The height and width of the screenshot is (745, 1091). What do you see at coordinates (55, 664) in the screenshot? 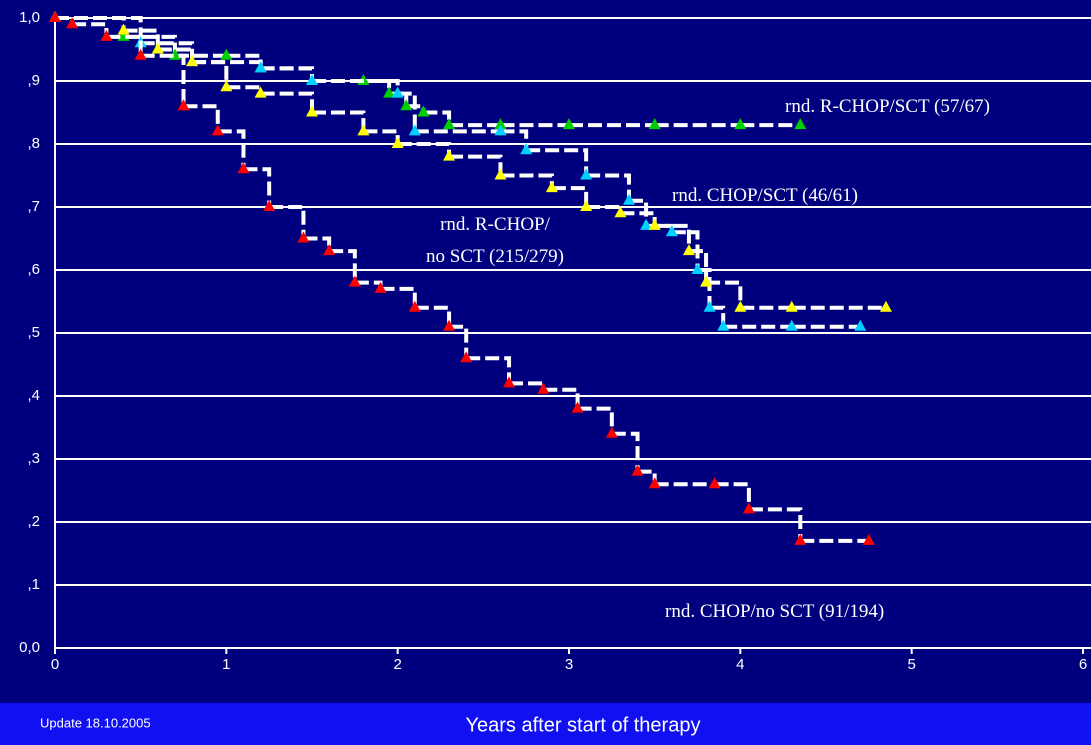
I see `x-tick-label: 0` at bounding box center [55, 664].